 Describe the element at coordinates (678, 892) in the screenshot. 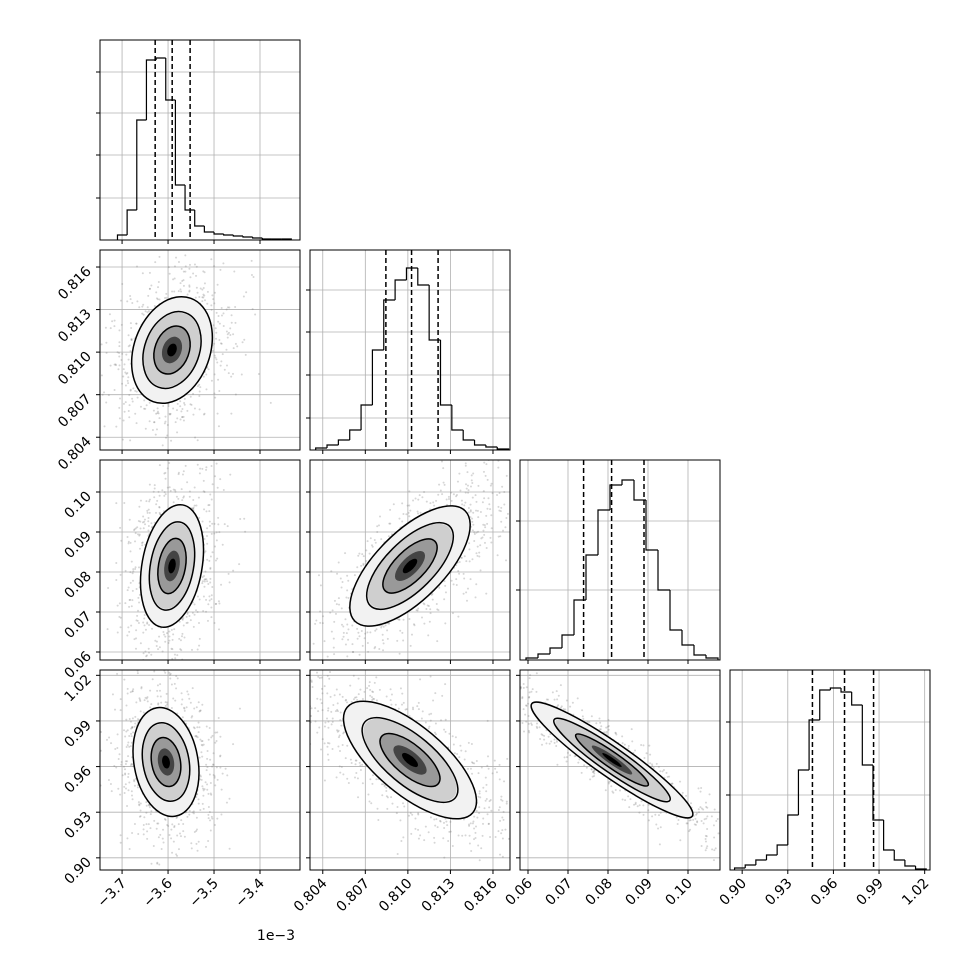

I see `x-tick-label: 0.10` at that location.